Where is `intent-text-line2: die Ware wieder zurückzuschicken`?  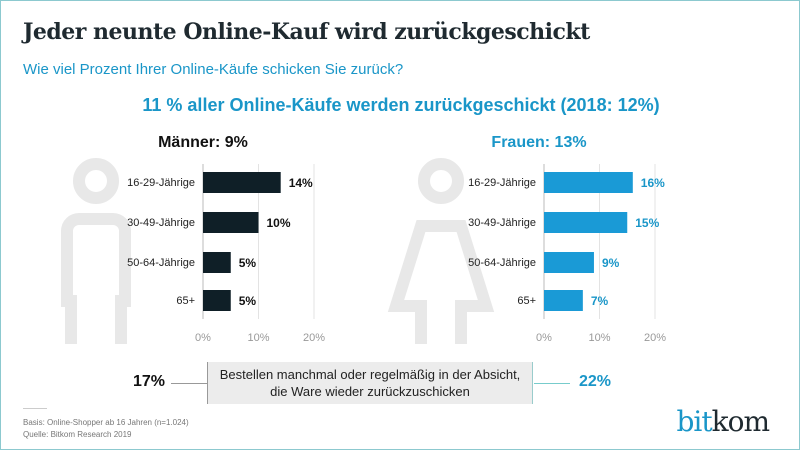 intent-text-line2: die Ware wieder zurückzuschicken is located at coordinates (370, 391).